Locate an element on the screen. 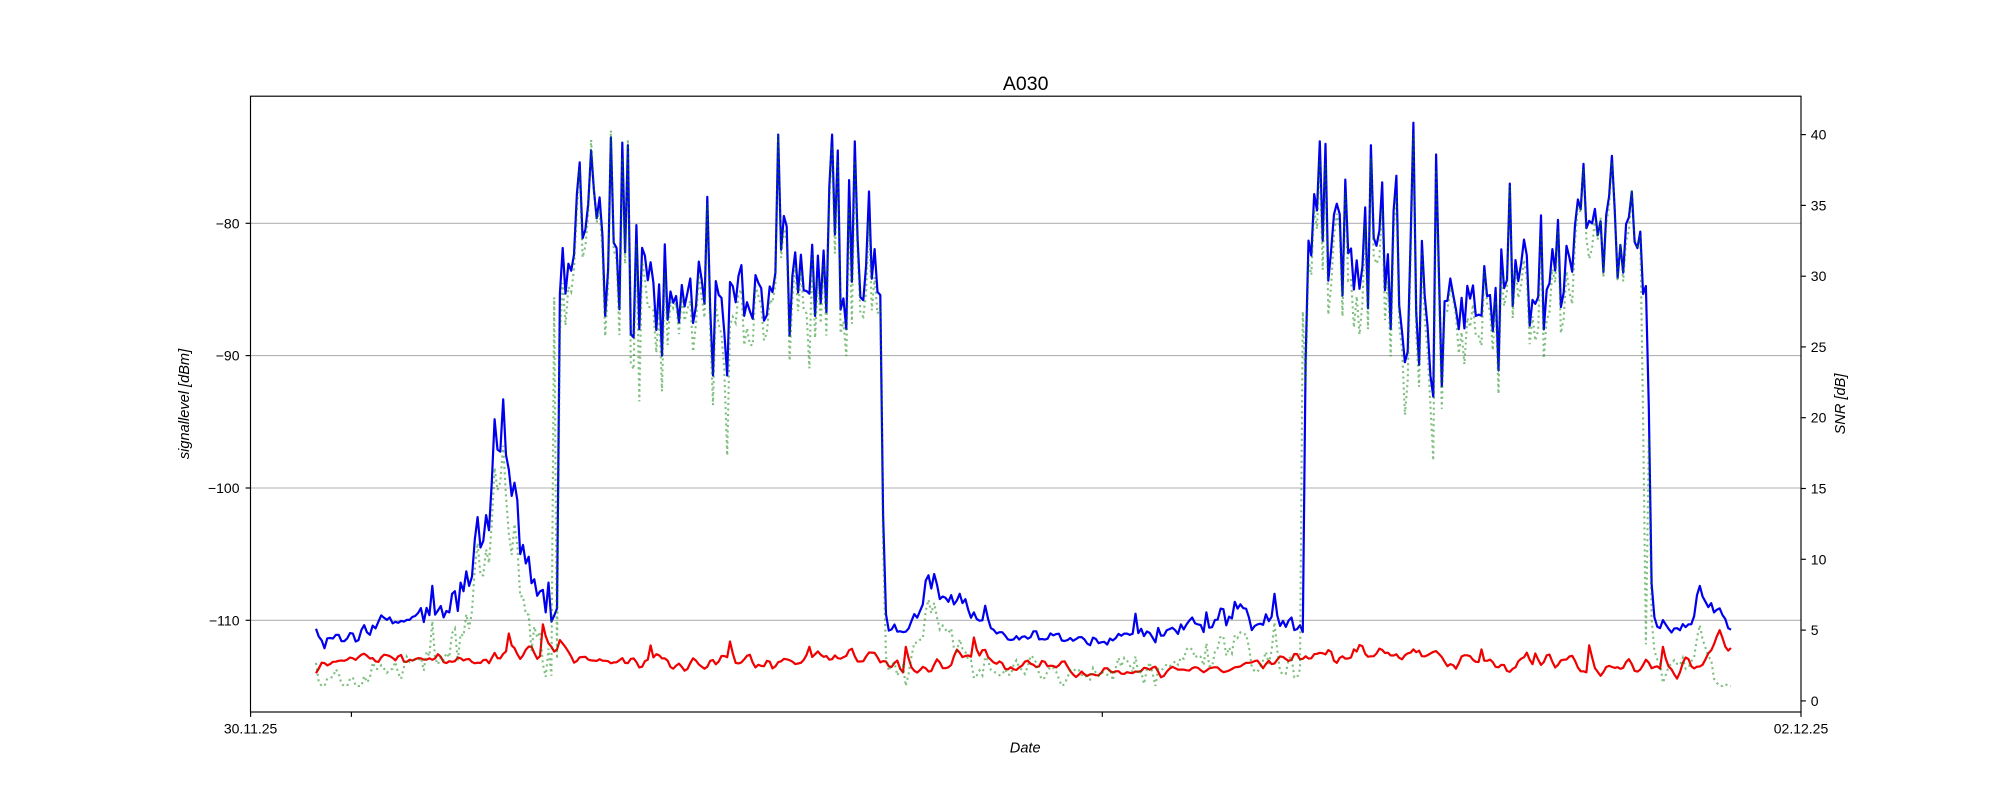  svg-text: 40 is located at coordinates (1819, 135).